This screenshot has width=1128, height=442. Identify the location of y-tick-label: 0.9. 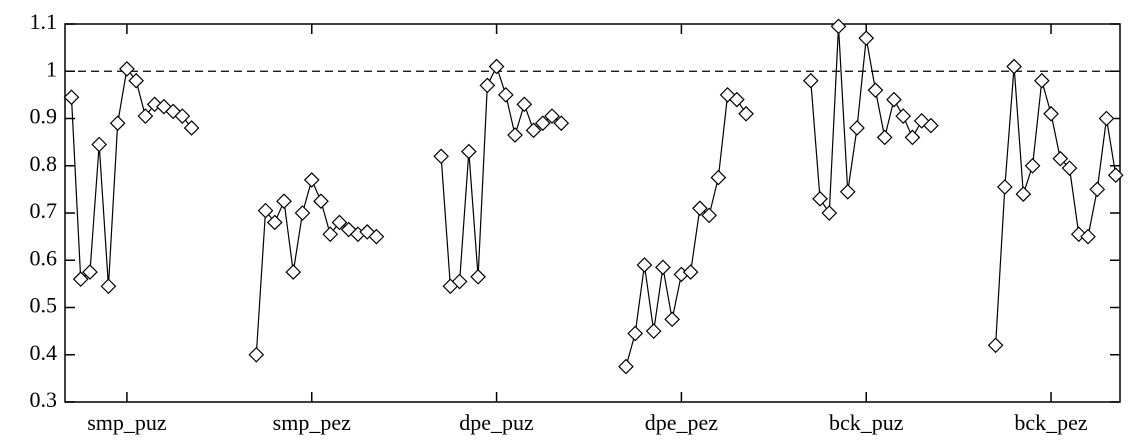
(44, 116).